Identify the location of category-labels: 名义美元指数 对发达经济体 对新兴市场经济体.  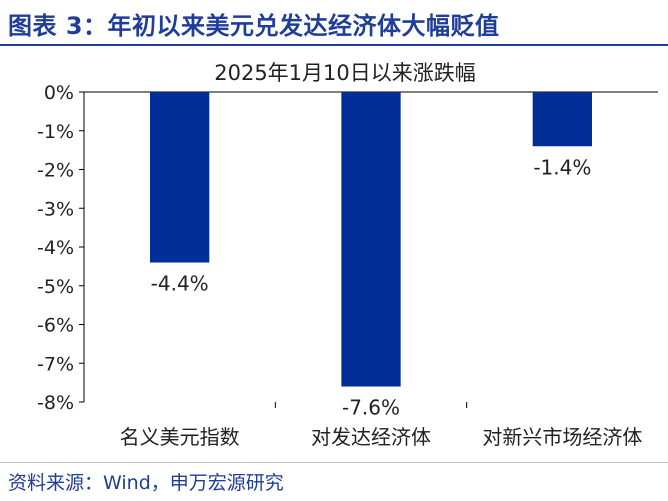
(381, 437).